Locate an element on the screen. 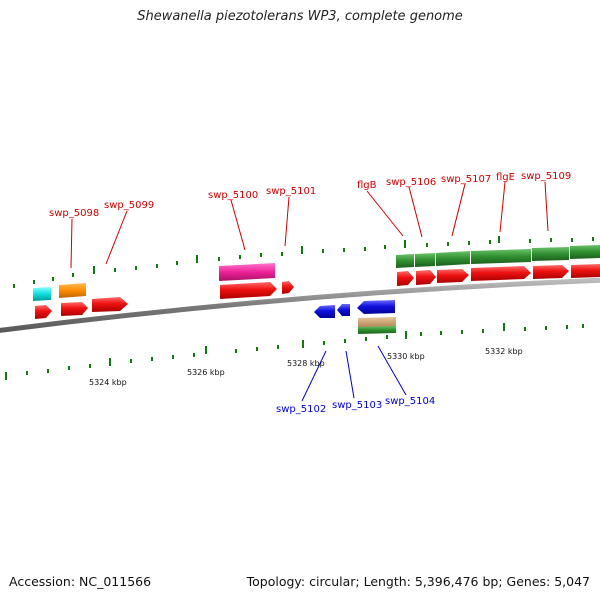 Image resolution: width=600 pixels, height=600 pixels. gene-label-swp_5102: swp_5102 is located at coordinates (301, 409).